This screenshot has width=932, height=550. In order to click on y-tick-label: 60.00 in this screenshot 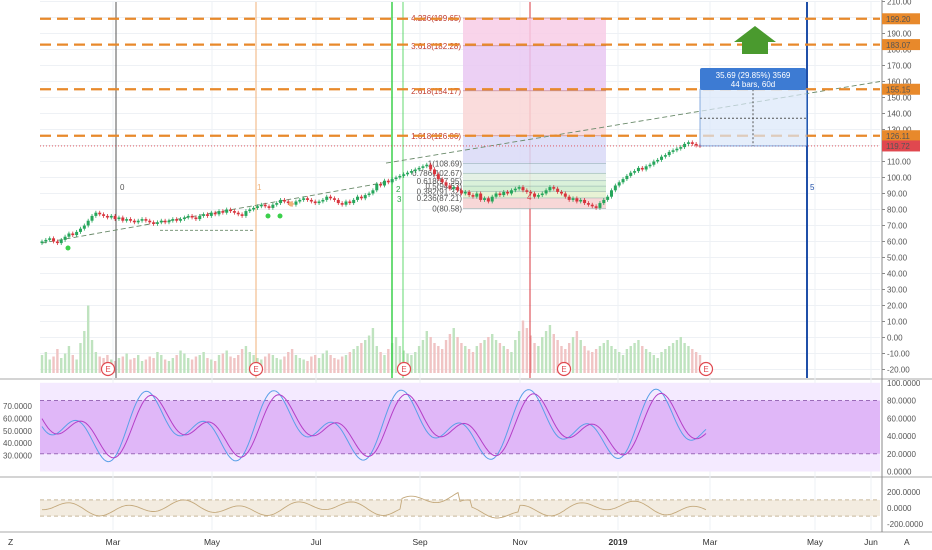, I will do `click(897, 242)`.